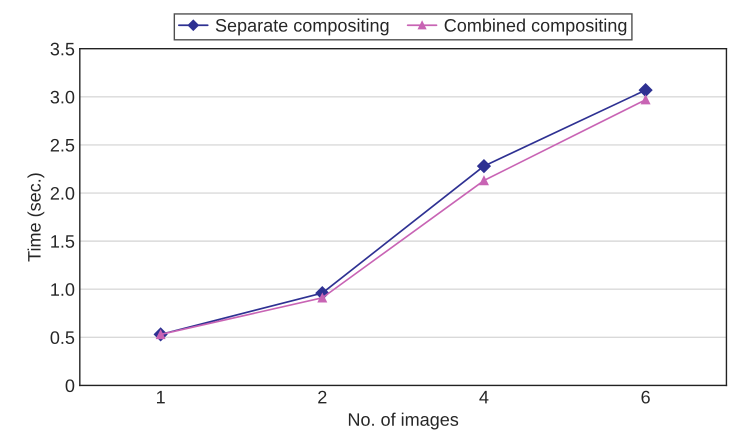  I want to click on x-tick-label: 2, so click(322, 397).